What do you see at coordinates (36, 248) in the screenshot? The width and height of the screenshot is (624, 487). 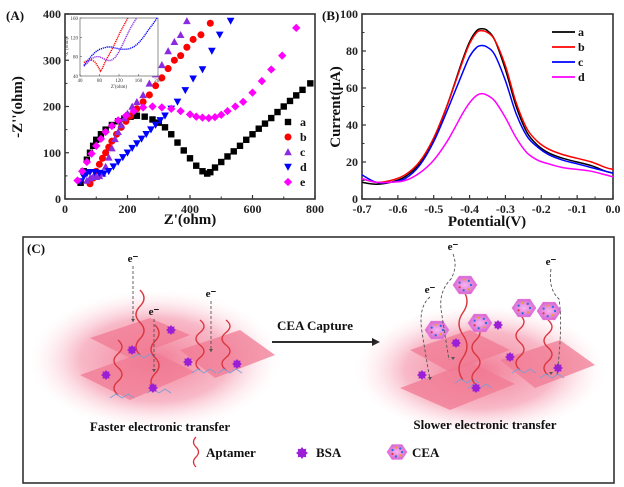 I see `panel-c-label: (C)` at bounding box center [36, 248].